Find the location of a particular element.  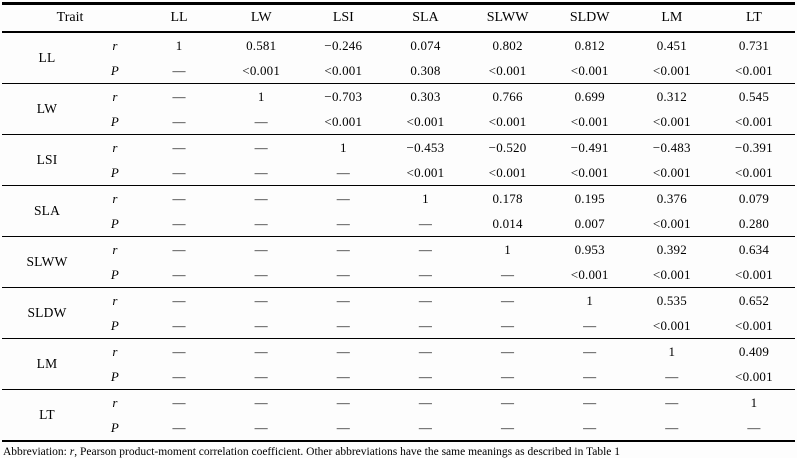

cell-sla-r-sla: 1 is located at coordinates (425, 198).